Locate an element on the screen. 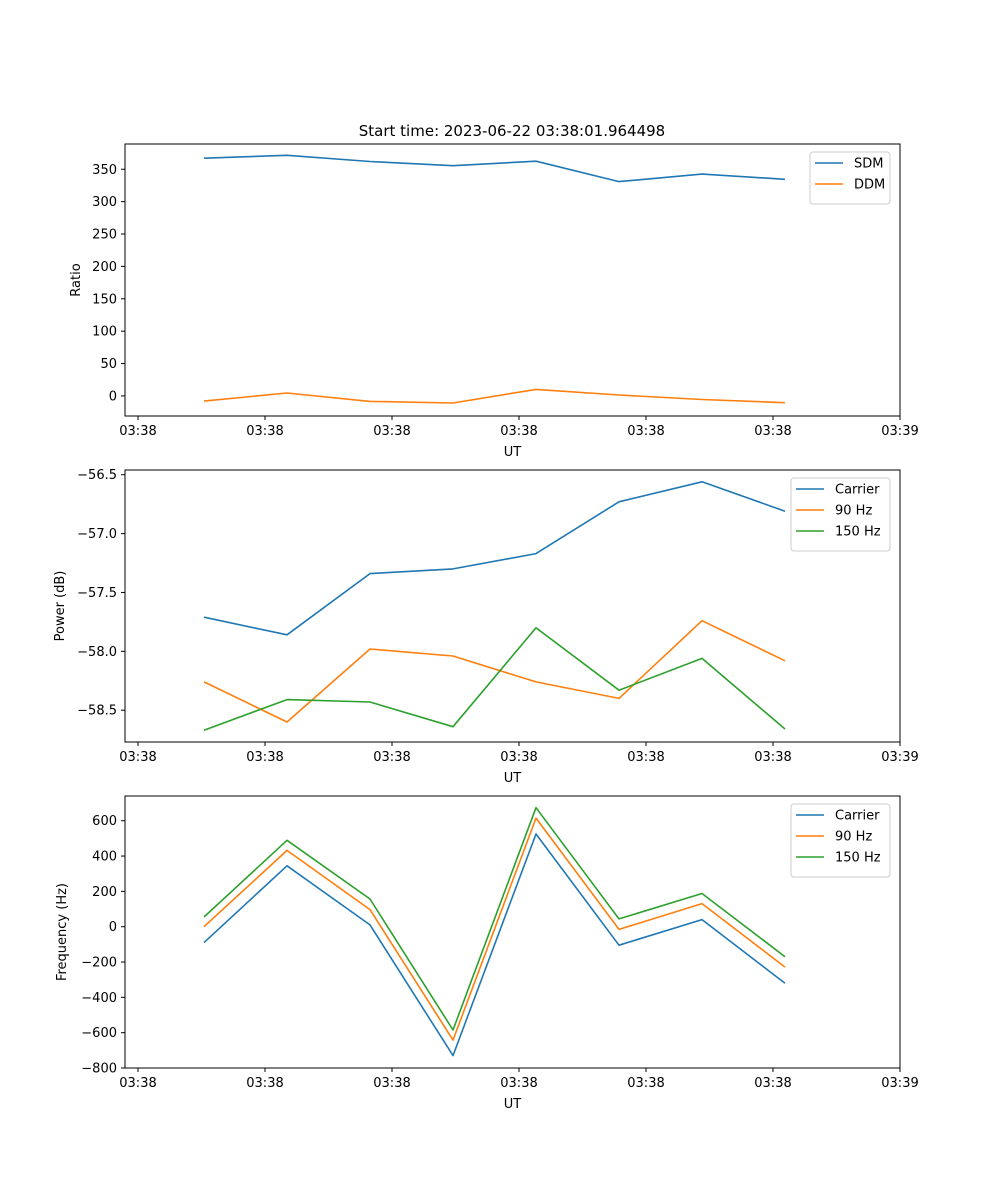 The width and height of the screenshot is (1000, 1200). series-line-sdm is located at coordinates (494, 168).